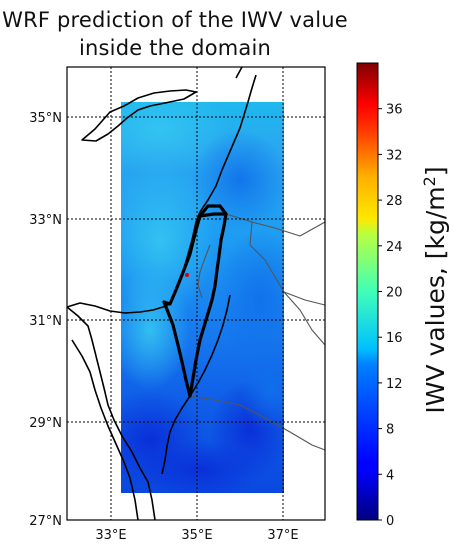 This screenshot has width=462, height=550. I want to click on lat-tick-35: 35°N, so click(45, 118).